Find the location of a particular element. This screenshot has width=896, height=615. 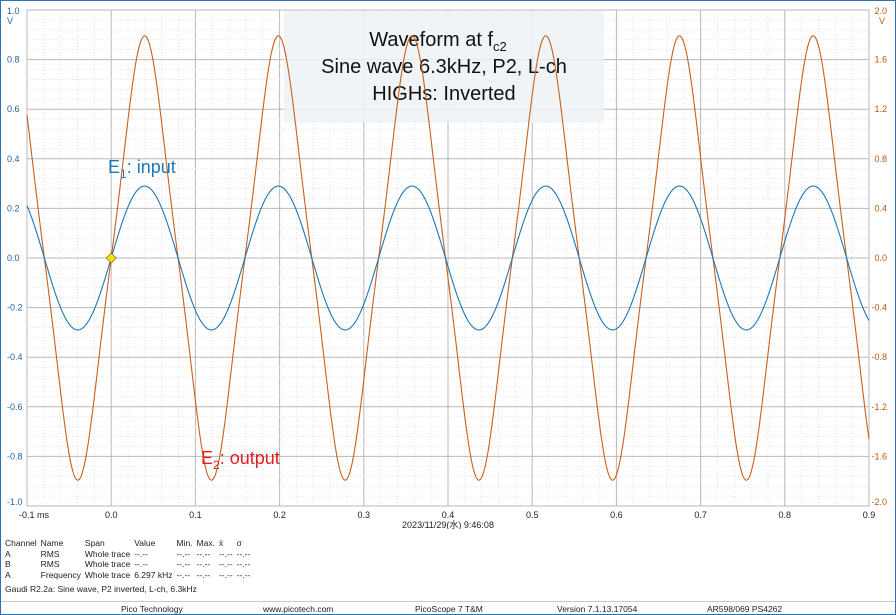

x-tick-label: 0.1 is located at coordinates (195, 515).